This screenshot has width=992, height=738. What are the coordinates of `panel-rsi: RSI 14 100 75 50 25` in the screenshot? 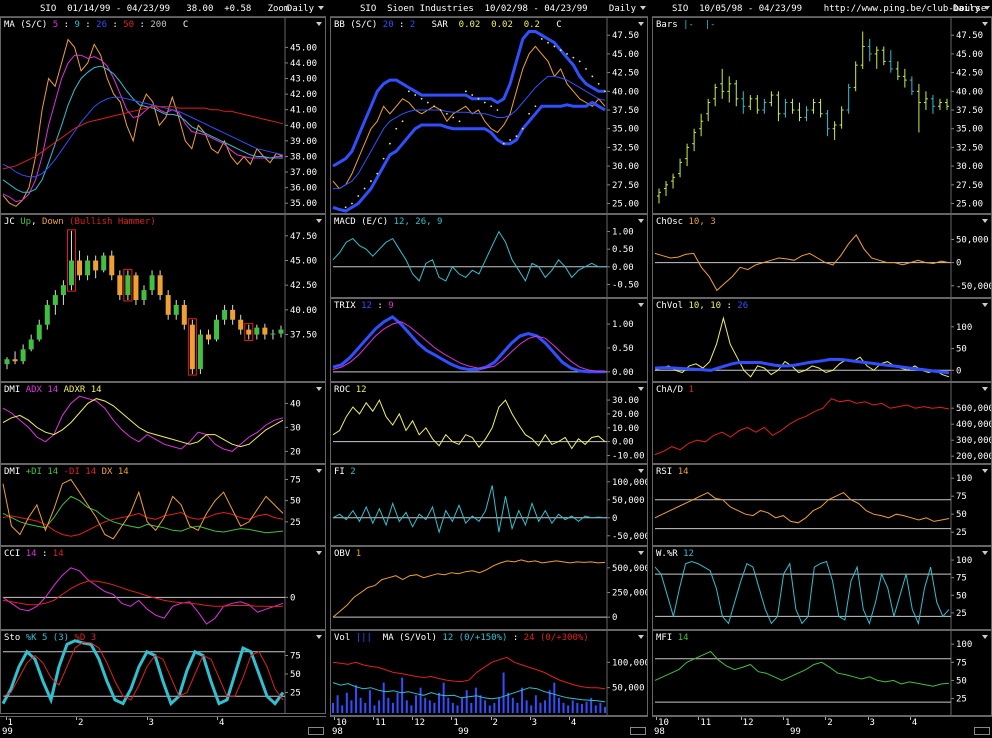 It's located at (822, 505).